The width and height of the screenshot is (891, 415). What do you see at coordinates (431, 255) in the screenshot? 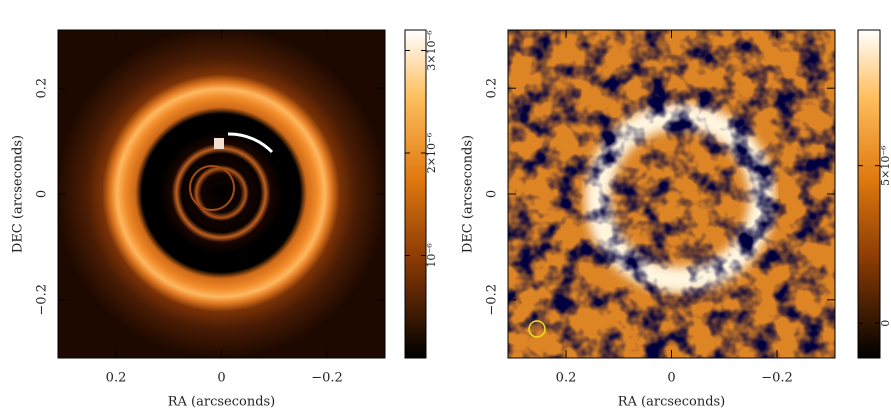
I see `colorbar-tick-label: 10⁻⁶` at bounding box center [431, 255].